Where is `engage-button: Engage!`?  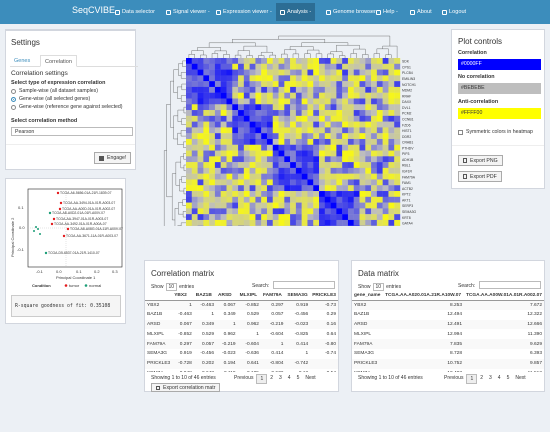
engage-button: Engage! is located at coordinates (113, 158).